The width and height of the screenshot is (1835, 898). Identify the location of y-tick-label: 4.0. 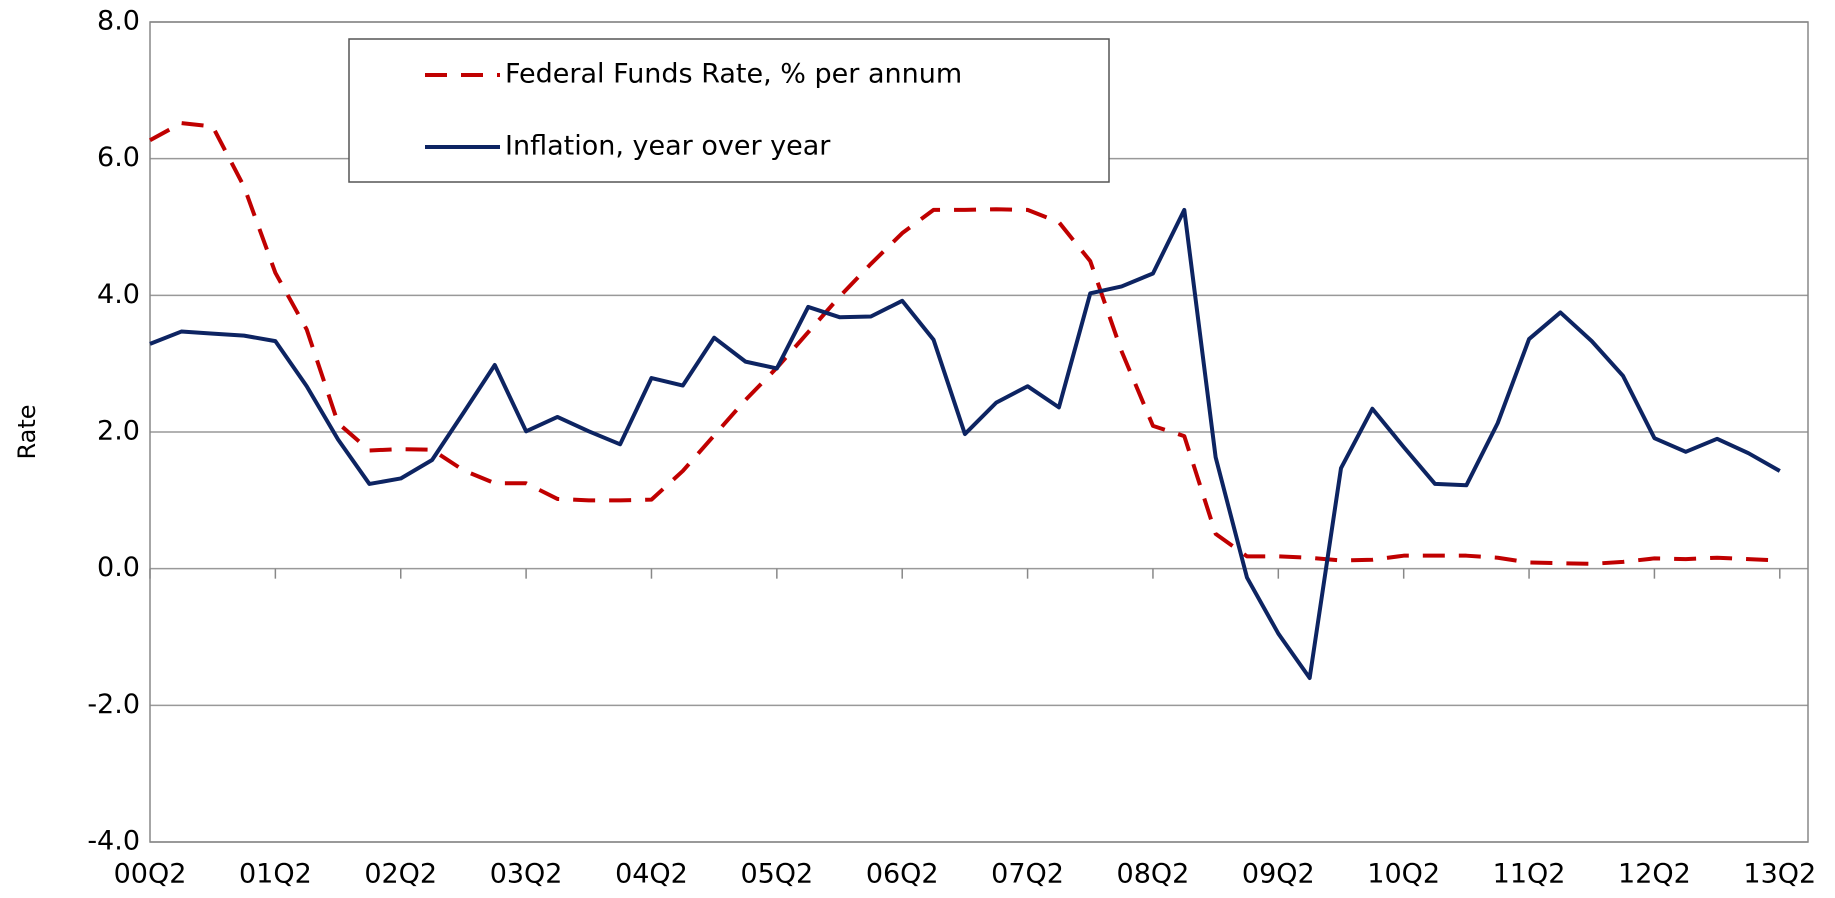
(118, 294).